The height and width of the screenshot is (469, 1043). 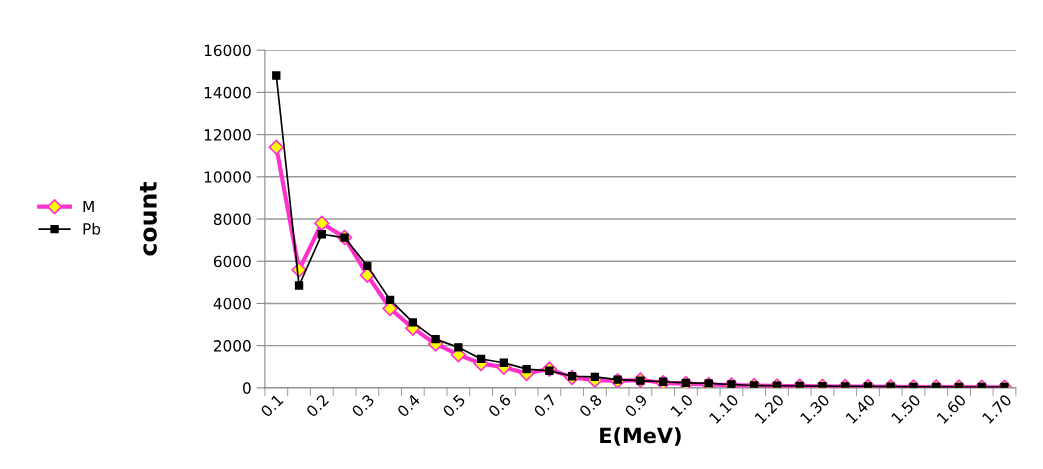 I want to click on y-tick-label: 6000, so click(x=232, y=261).